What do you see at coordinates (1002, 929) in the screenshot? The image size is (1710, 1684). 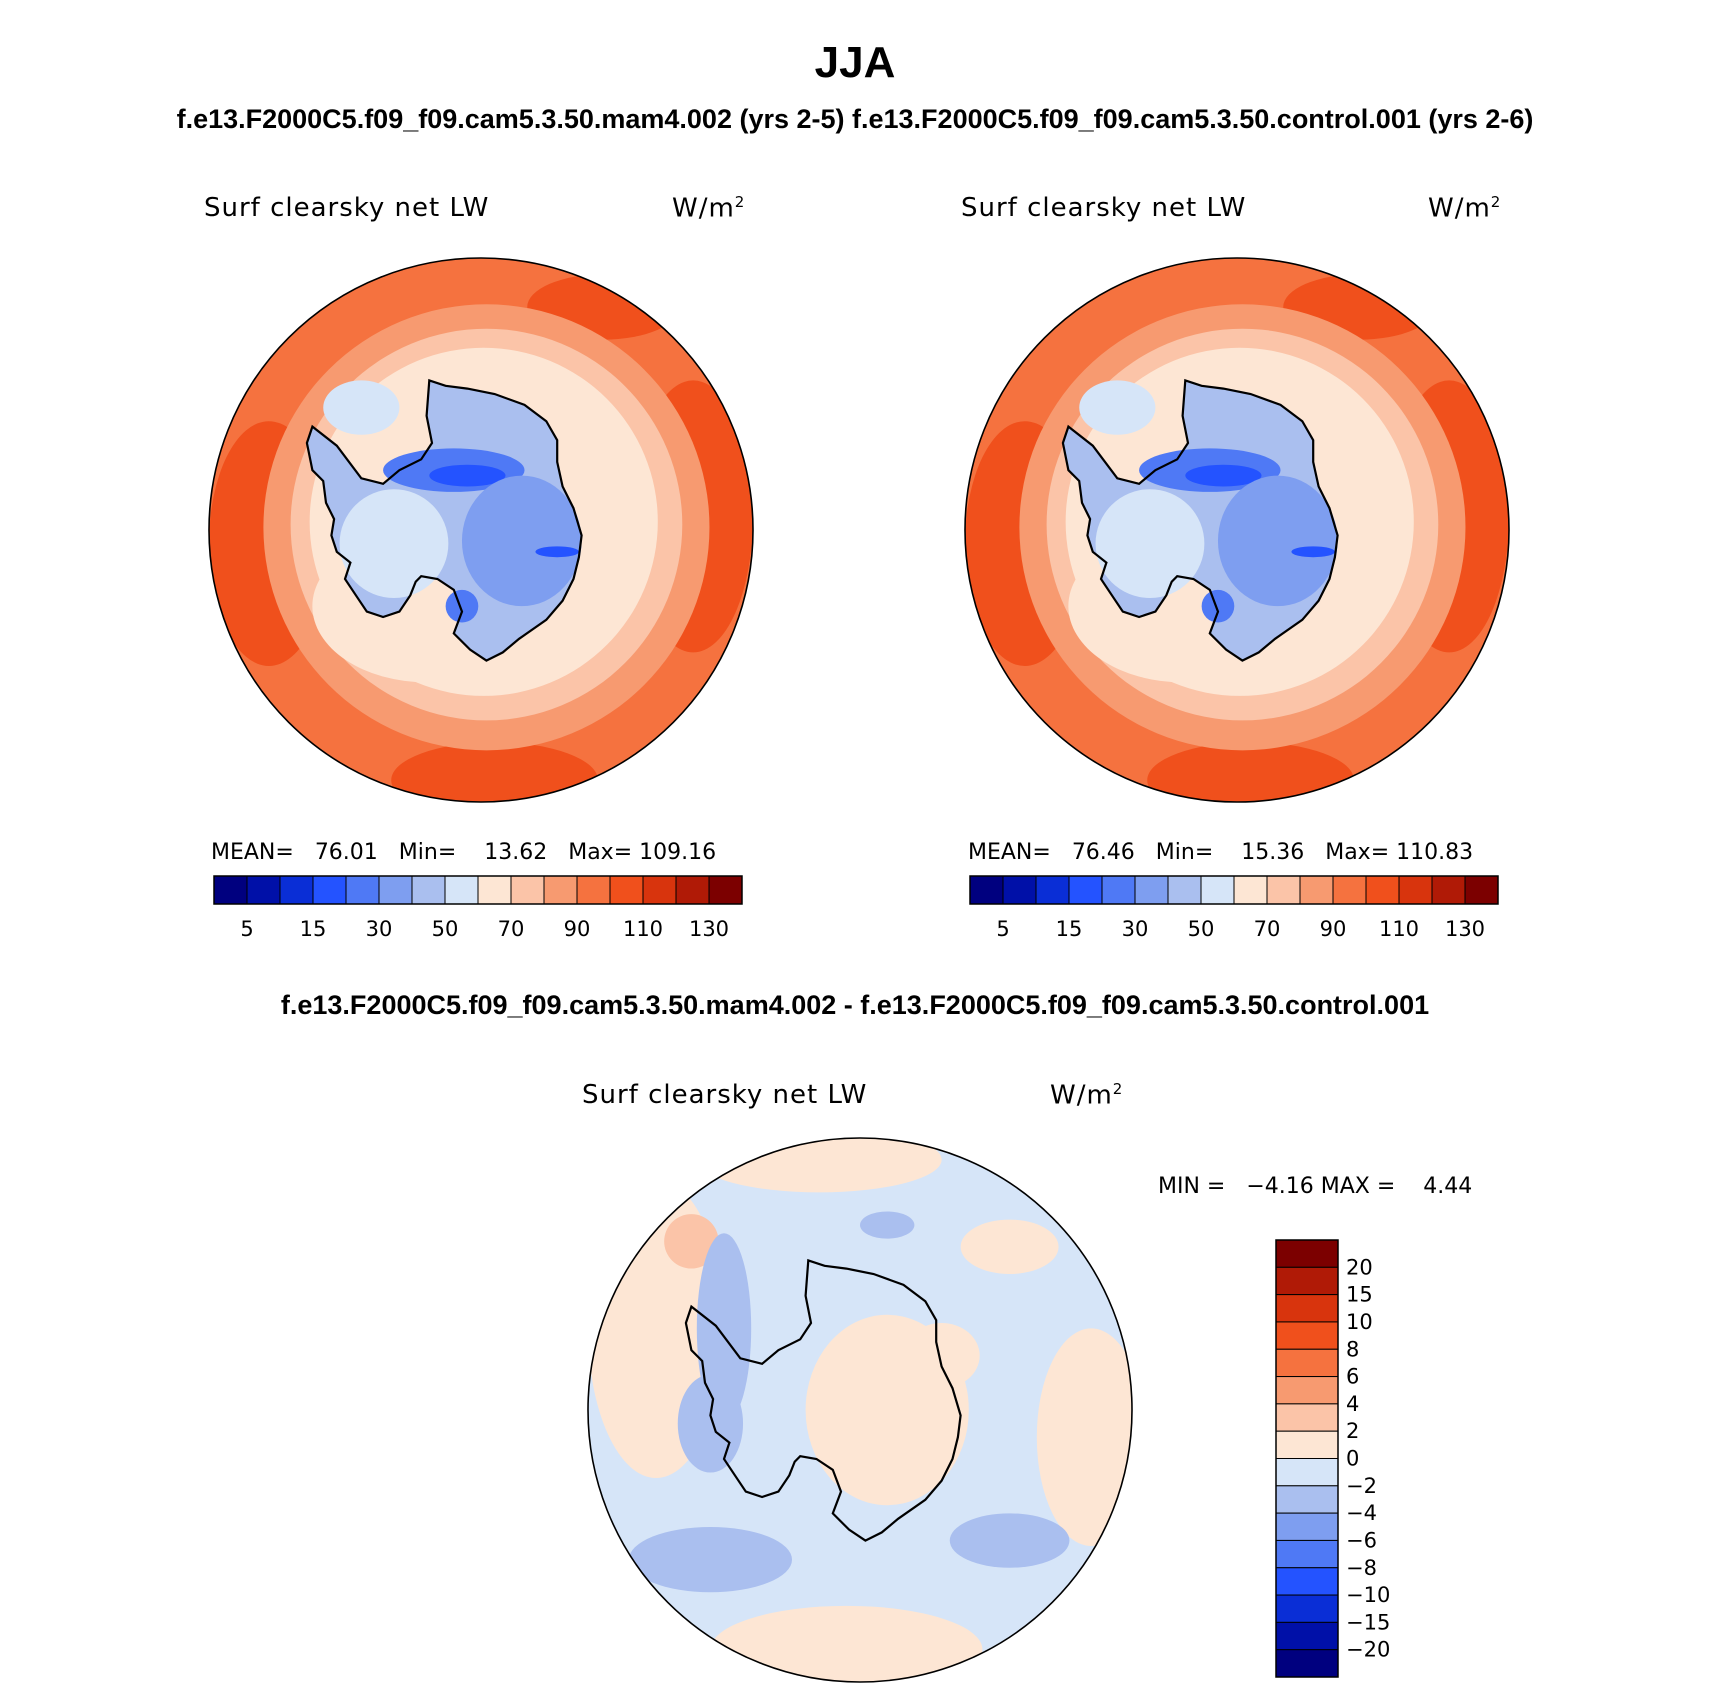 I see `colorbar-2-tick-label: 5` at bounding box center [1002, 929].